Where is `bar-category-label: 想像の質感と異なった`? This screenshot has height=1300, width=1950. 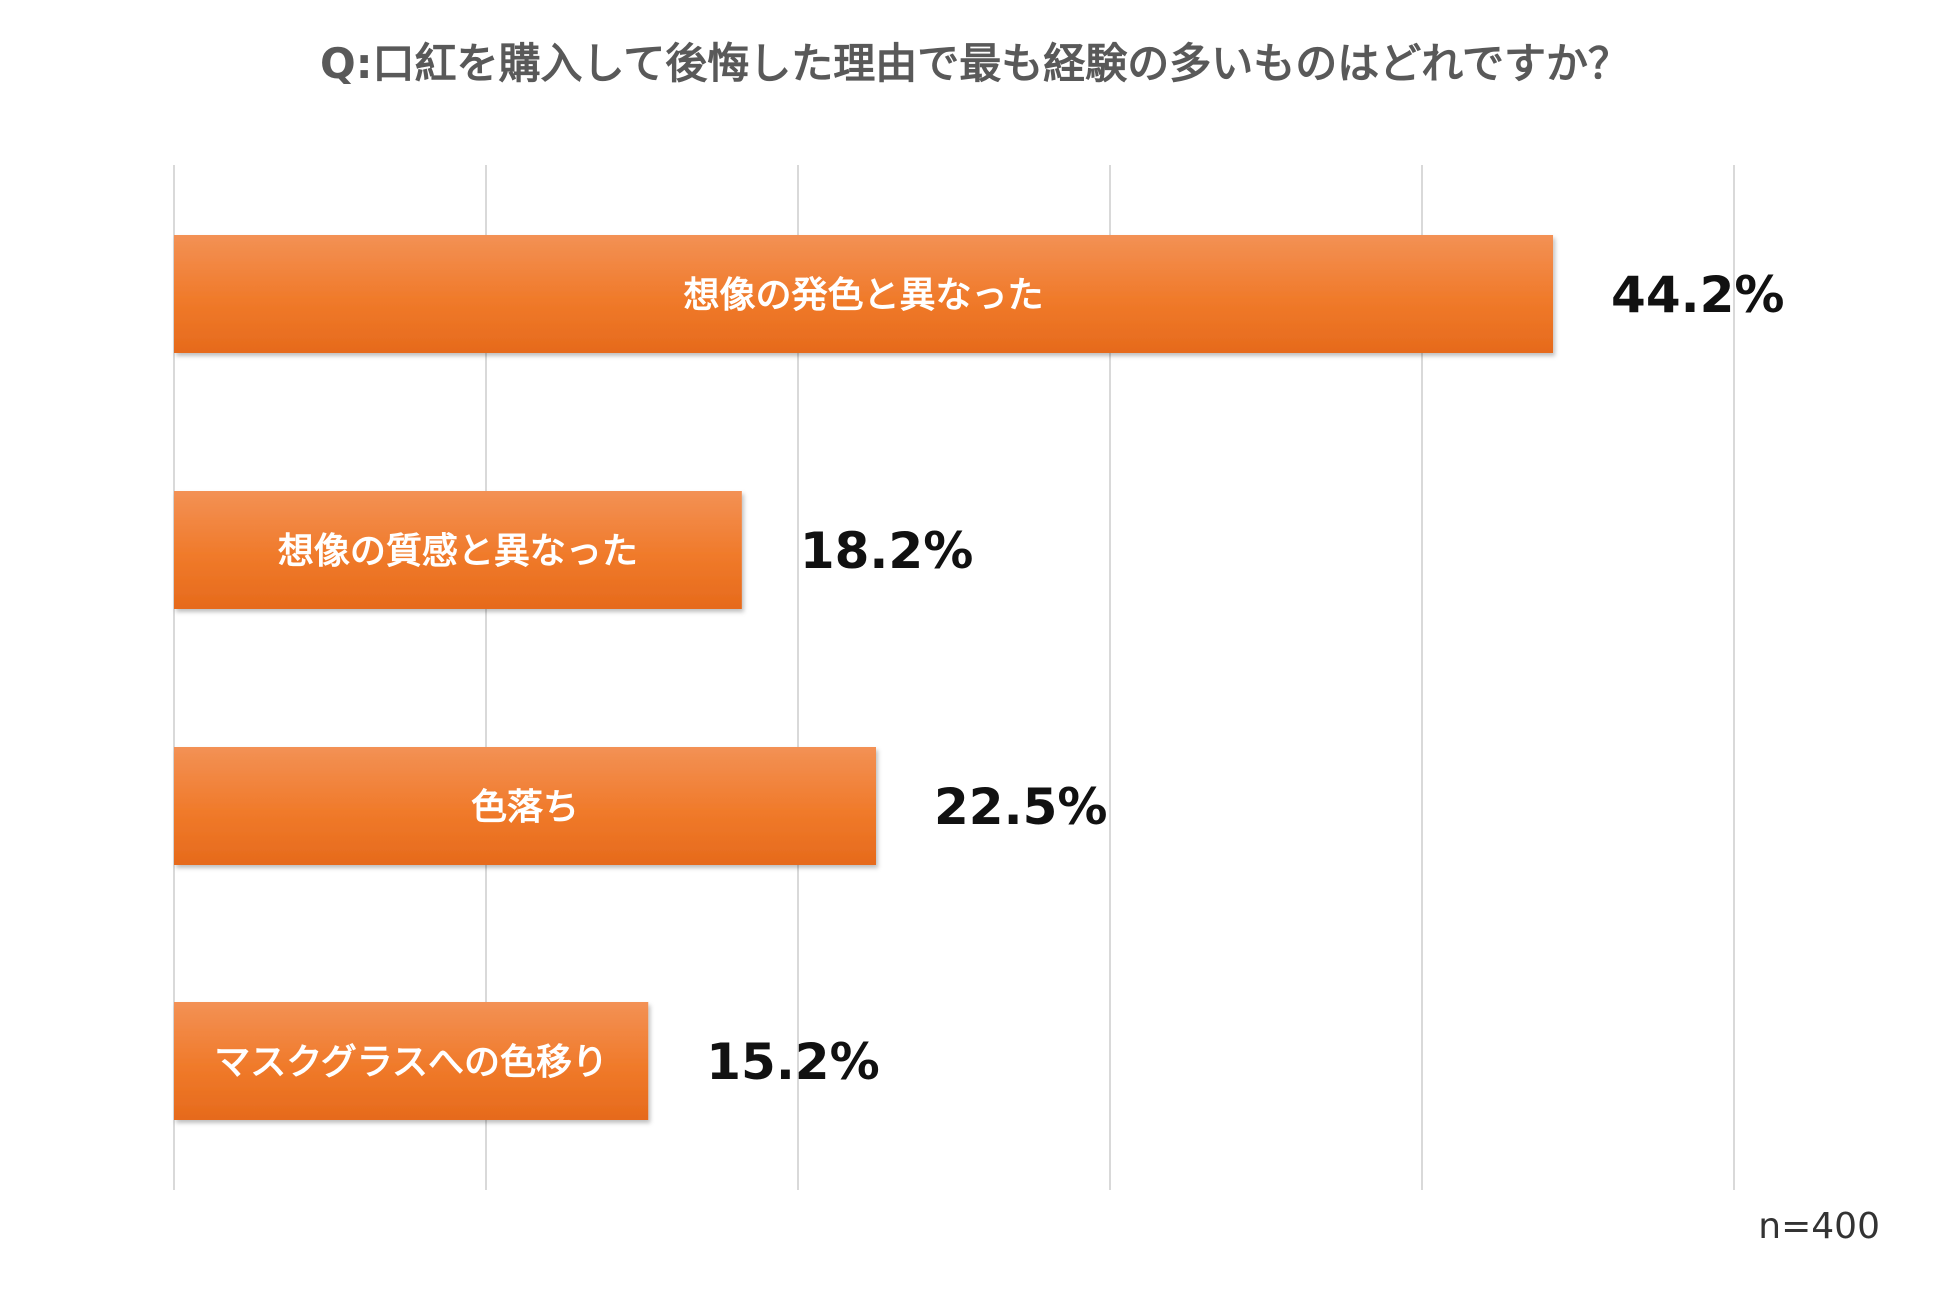
bar-category-label: 想像の質感と異なった is located at coordinates (458, 551).